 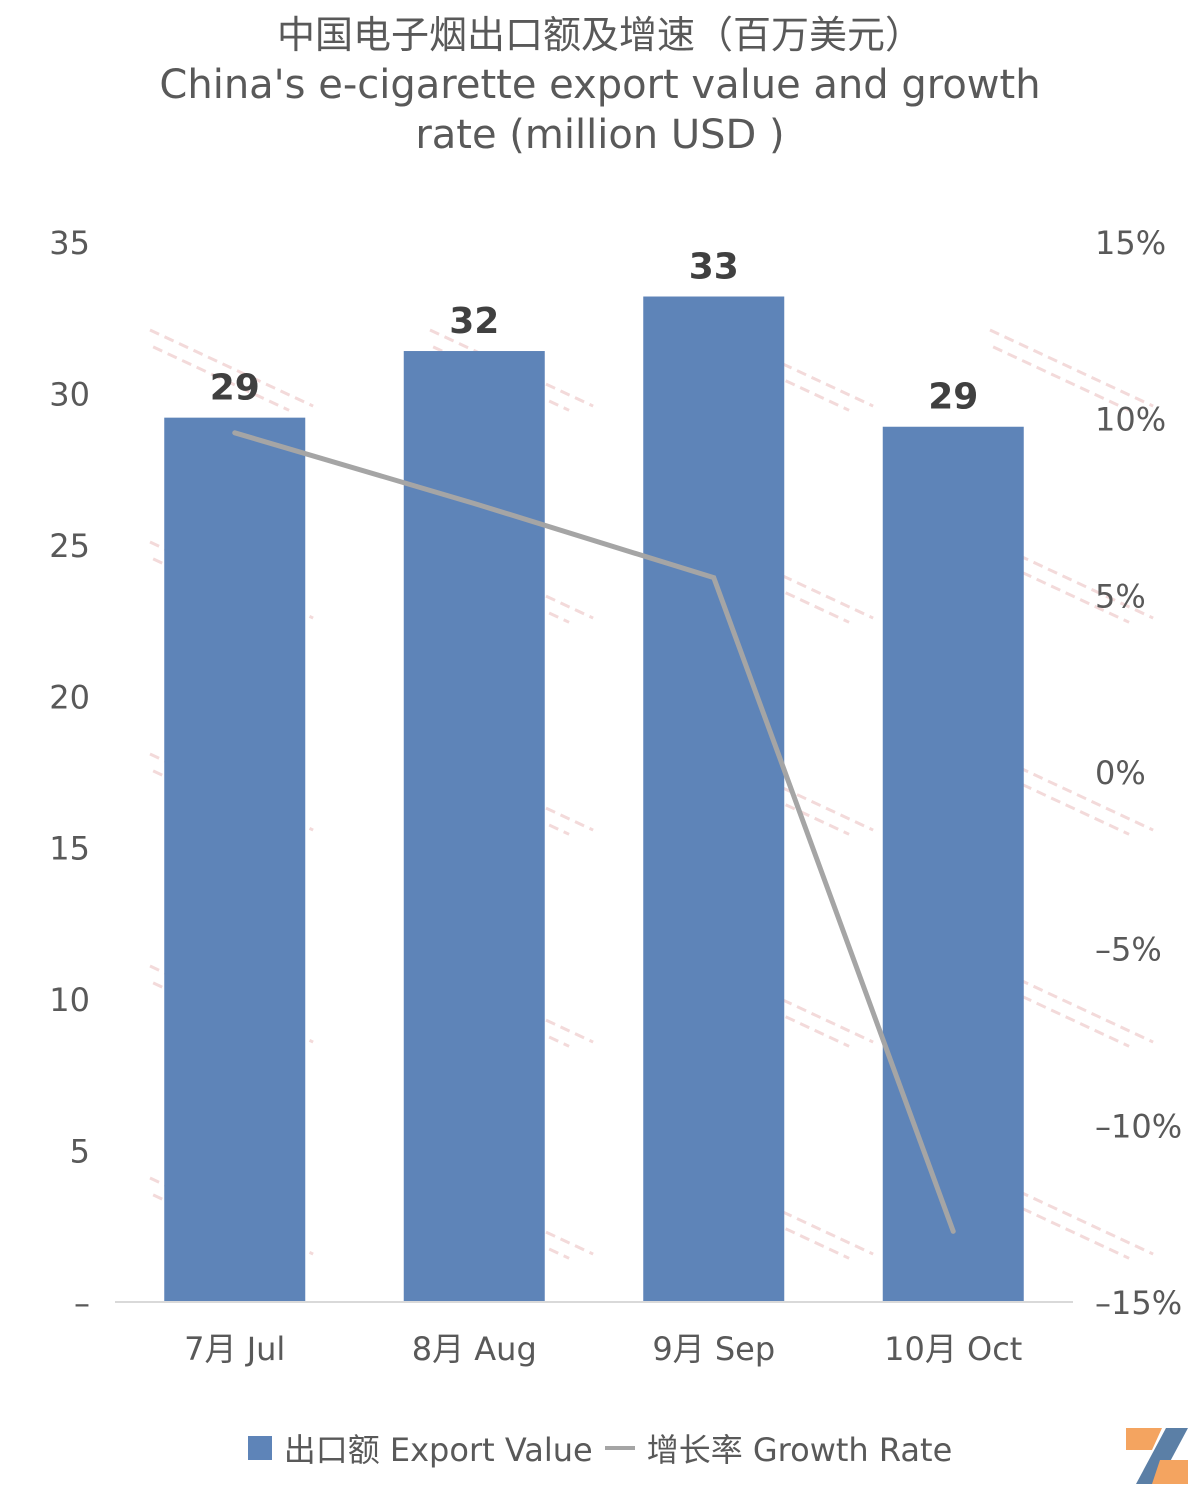 I want to click on right-tick: 0%, so click(x=1120, y=773).